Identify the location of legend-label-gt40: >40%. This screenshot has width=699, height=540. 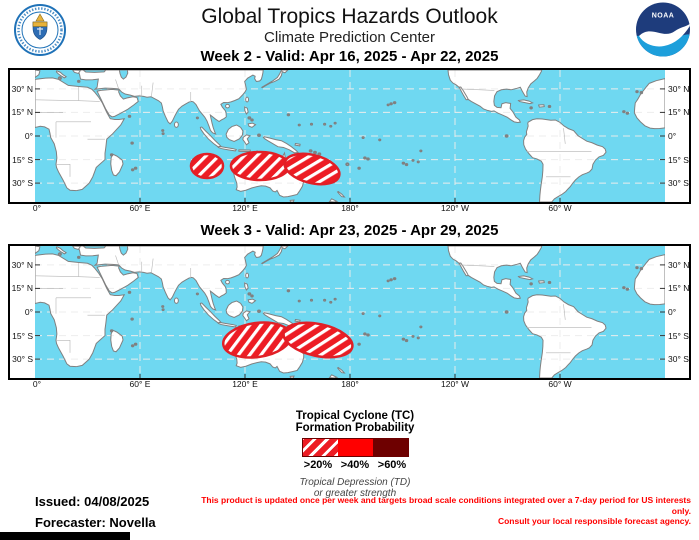
(355, 465).